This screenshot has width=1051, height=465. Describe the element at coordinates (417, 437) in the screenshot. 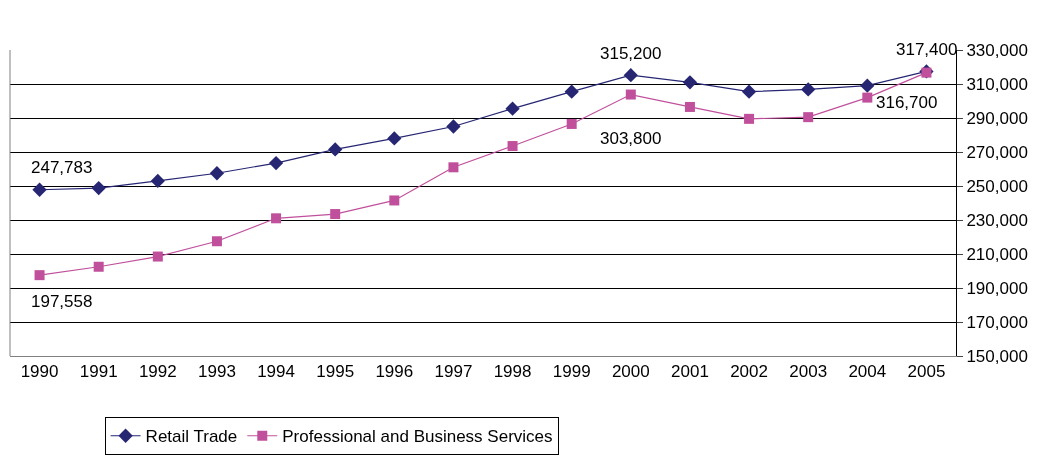

I see `legend-label: Professional and Business Services` at that location.